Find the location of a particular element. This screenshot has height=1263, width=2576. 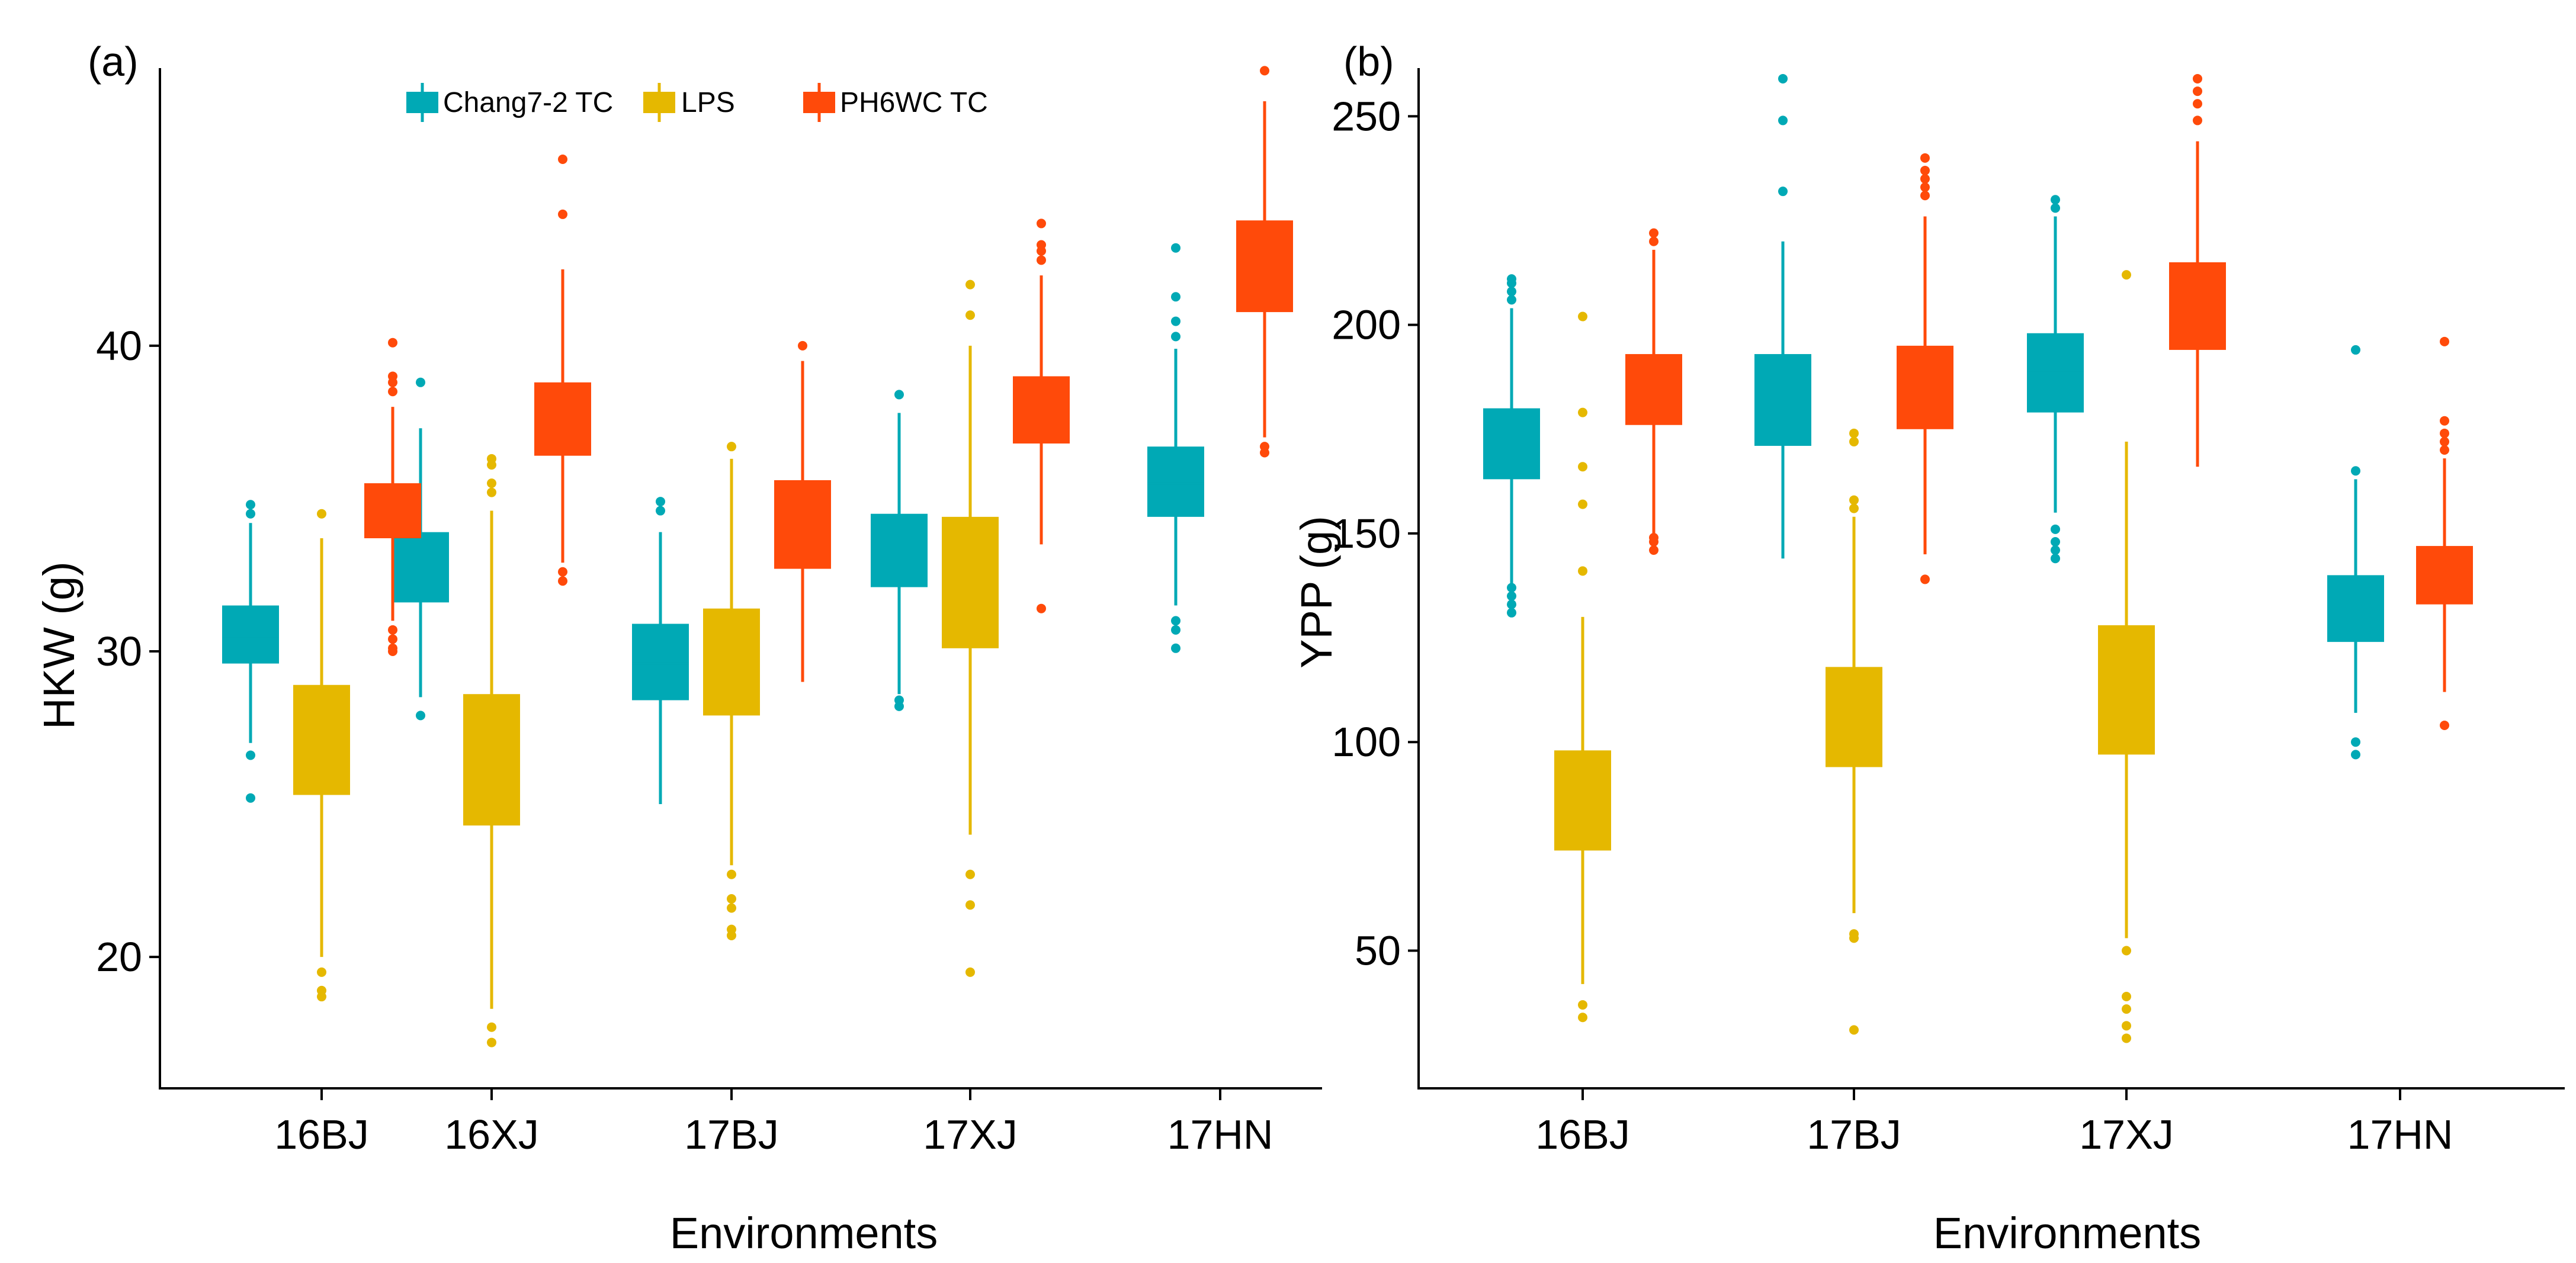

panel-a-x-tick-label: 17XJ is located at coordinates (971, 1134).